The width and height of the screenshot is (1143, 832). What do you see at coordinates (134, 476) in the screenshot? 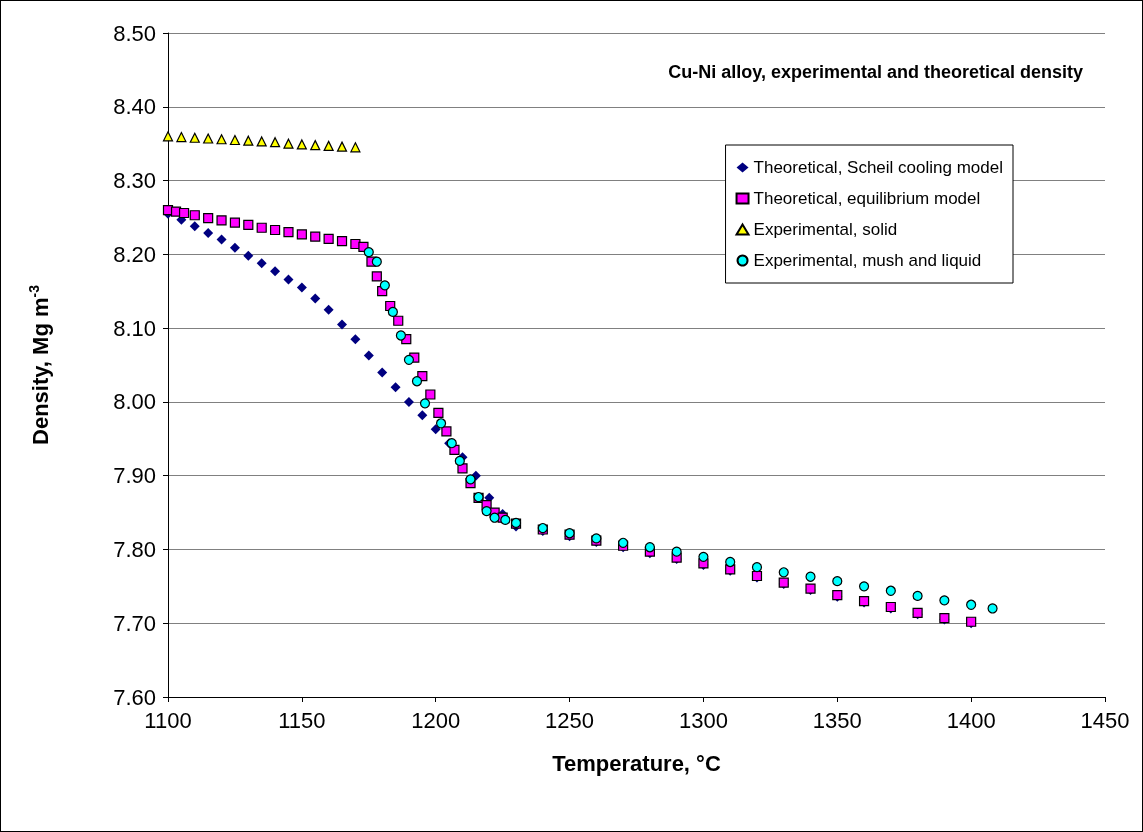
I see `y-tick-label: 7.90` at bounding box center [134, 476].